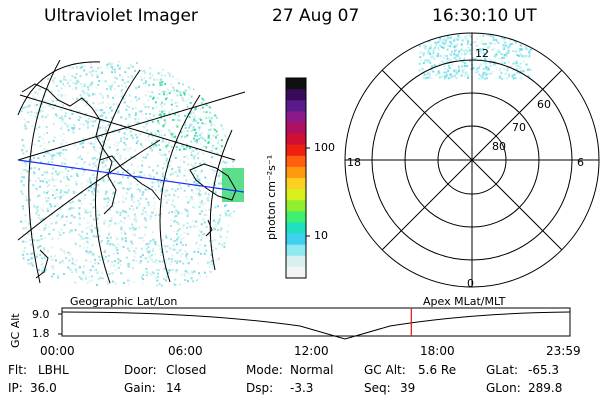  I want to click on colorbar-tick-label-100: 100, so click(324, 147).